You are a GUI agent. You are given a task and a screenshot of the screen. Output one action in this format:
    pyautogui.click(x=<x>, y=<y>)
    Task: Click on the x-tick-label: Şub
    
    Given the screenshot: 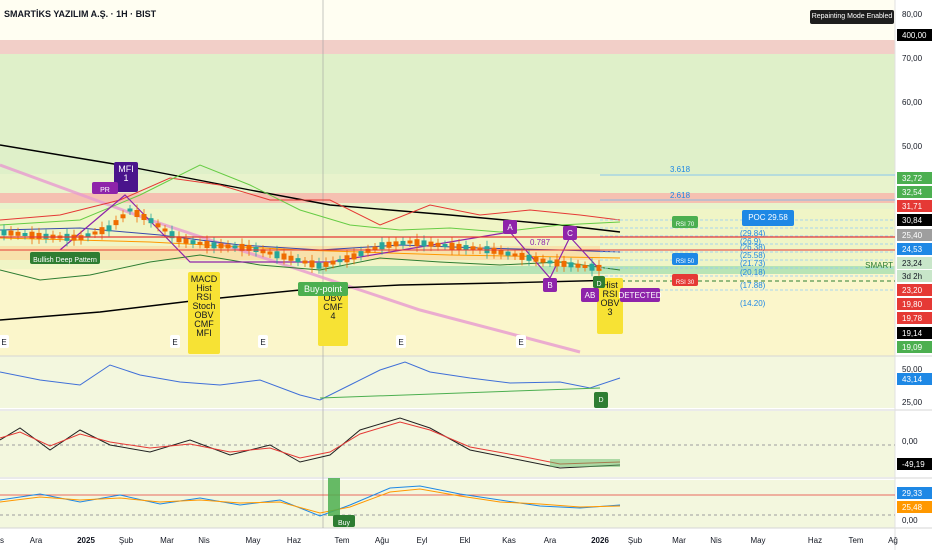 What is the action you would take?
    pyautogui.click(x=126, y=540)
    